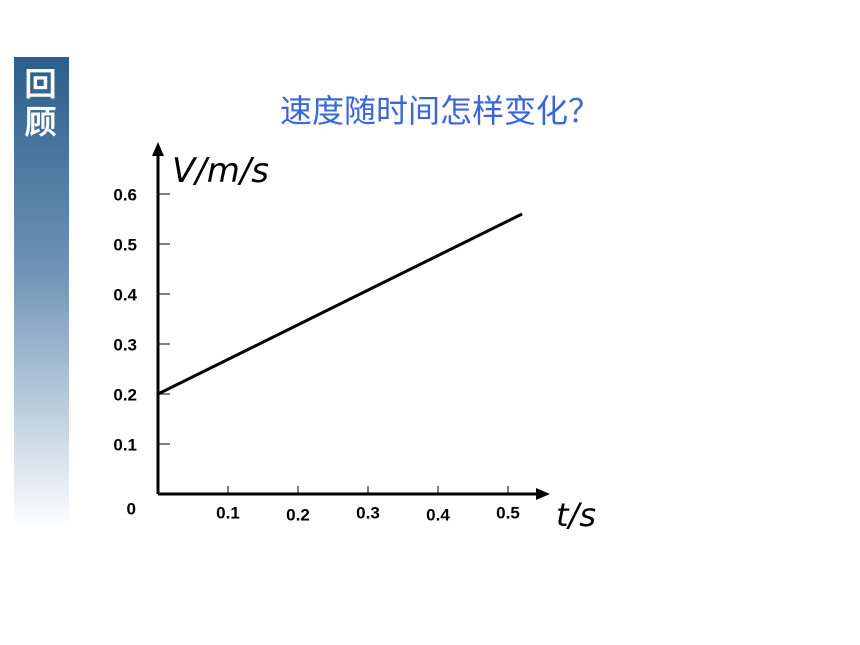 The width and height of the screenshot is (860, 645). What do you see at coordinates (508, 512) in the screenshot?
I see `x-tick-label: 0.5` at bounding box center [508, 512].